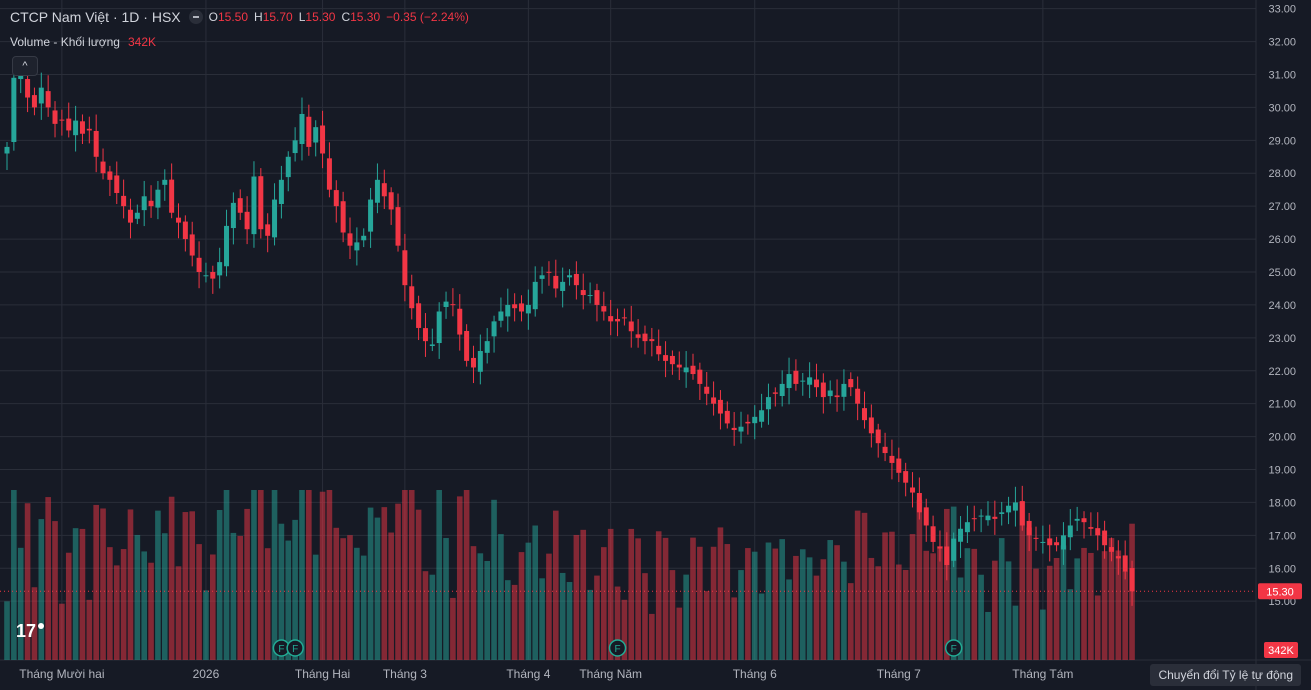 This screenshot has height=690, width=1311. What do you see at coordinates (26, 631) in the screenshot?
I see `logo-text: 17` at bounding box center [26, 631].